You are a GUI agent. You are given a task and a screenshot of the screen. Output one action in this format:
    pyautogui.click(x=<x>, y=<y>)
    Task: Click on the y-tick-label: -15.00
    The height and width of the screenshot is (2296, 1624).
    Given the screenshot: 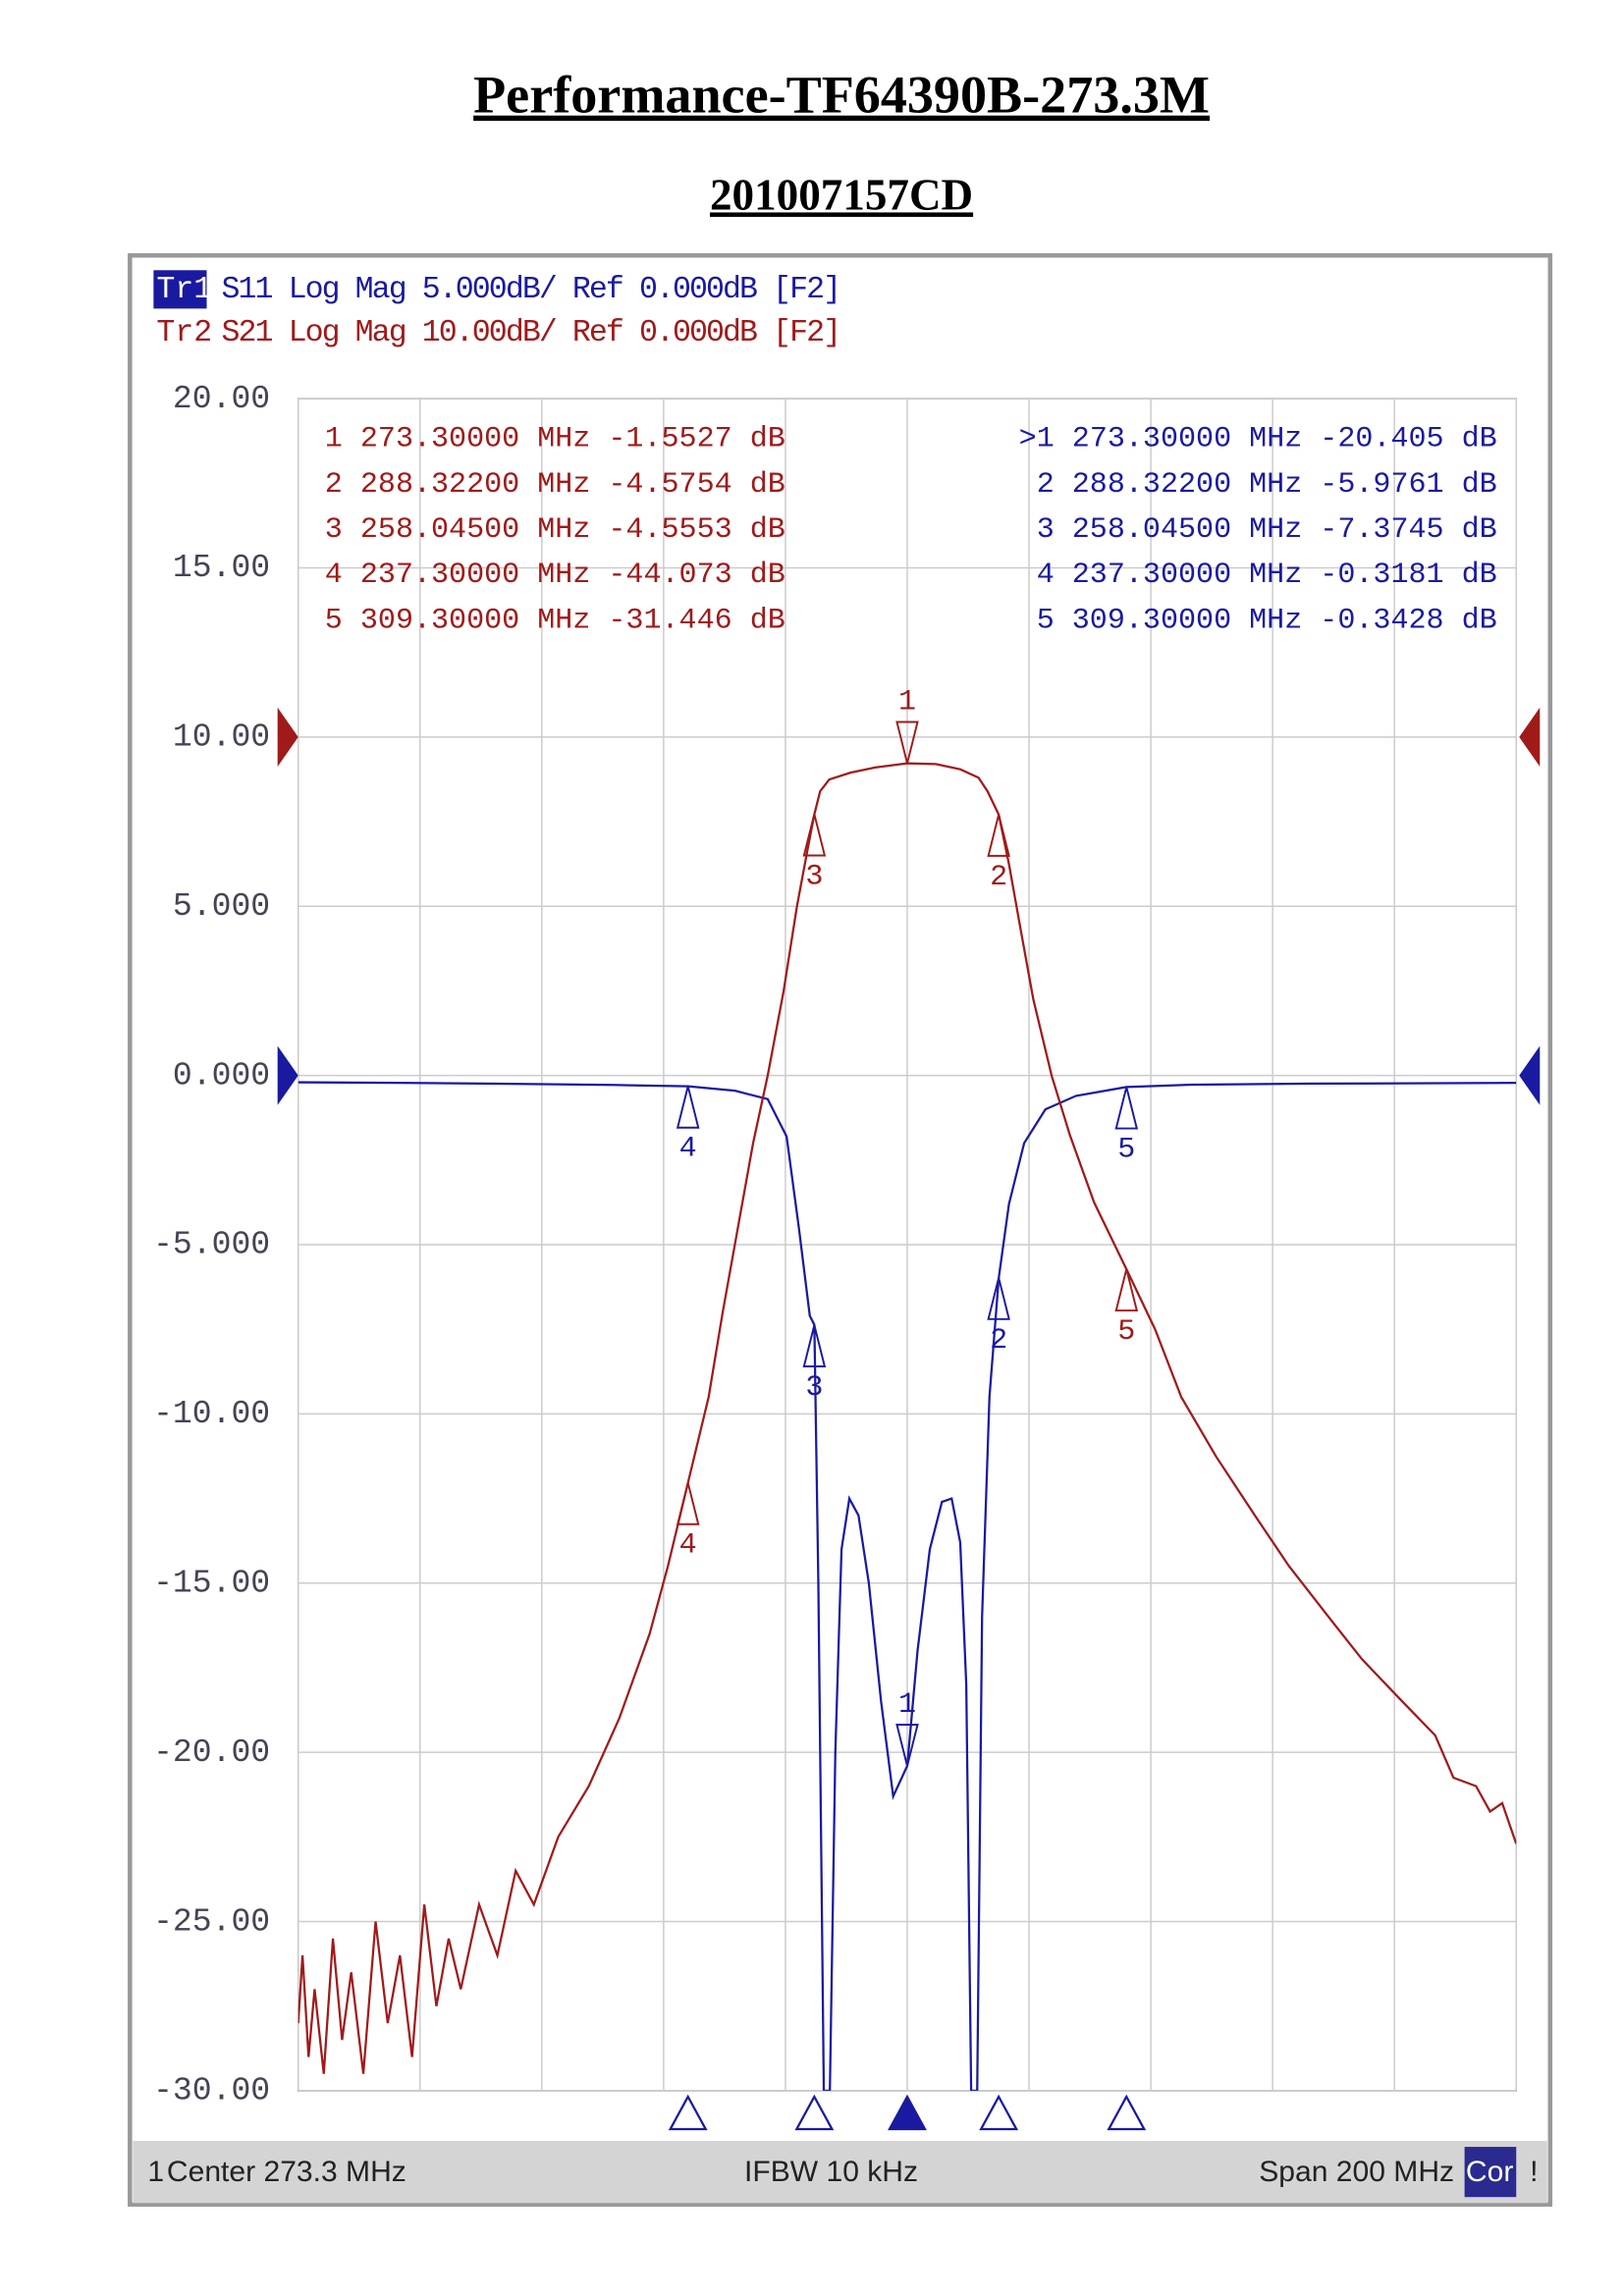 What is the action you would take?
    pyautogui.click(x=211, y=1584)
    